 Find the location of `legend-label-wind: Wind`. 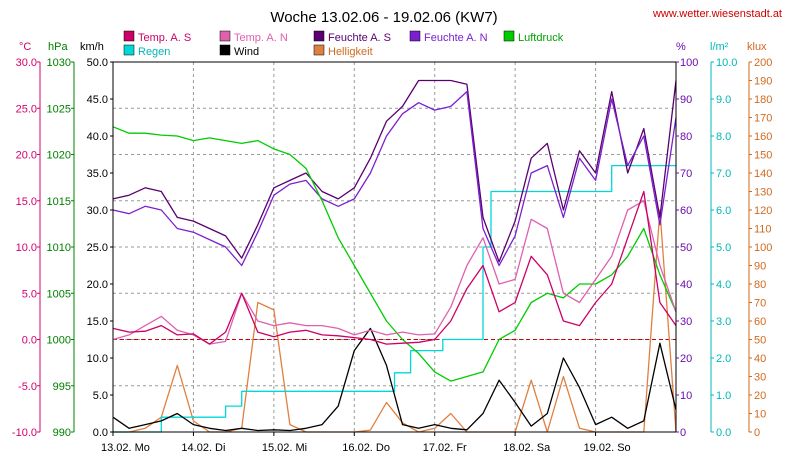

legend-label-wind: Wind is located at coordinates (246, 52).